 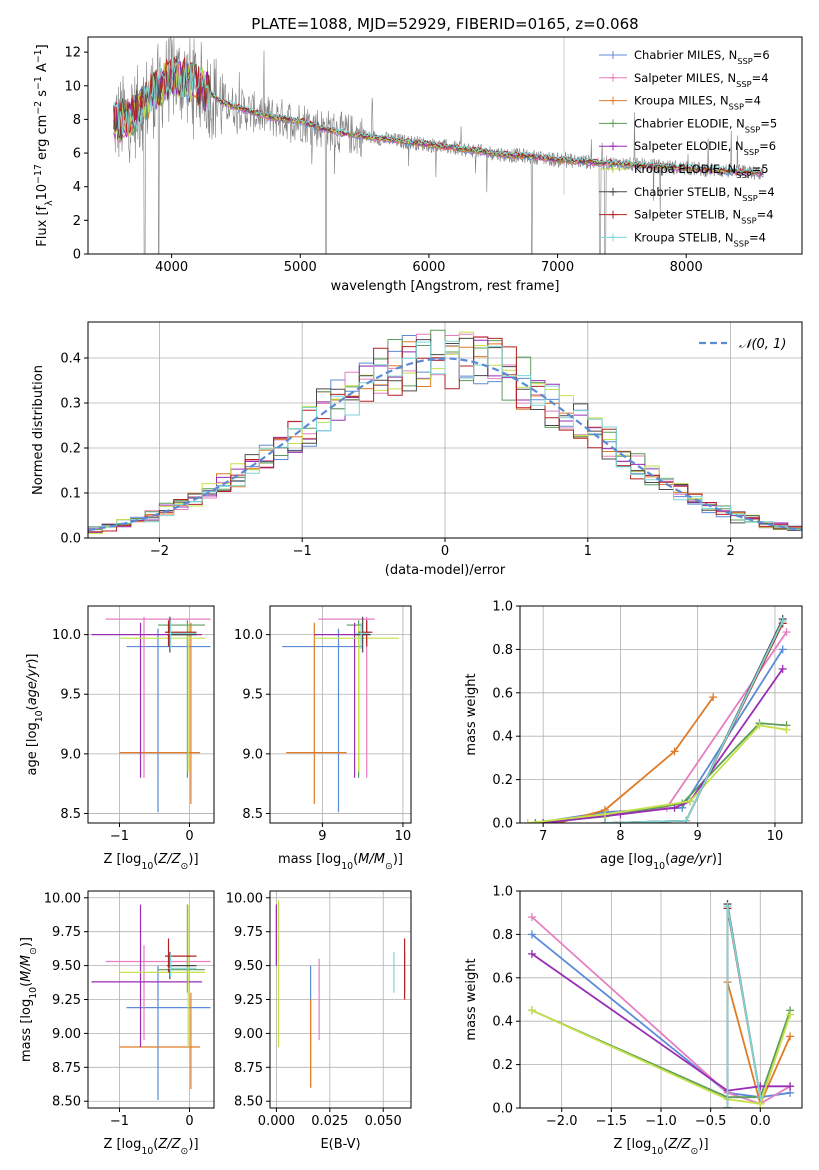 What do you see at coordinates (77, 187) in the screenshot?
I see `y-tick-label: 4` at bounding box center [77, 187].